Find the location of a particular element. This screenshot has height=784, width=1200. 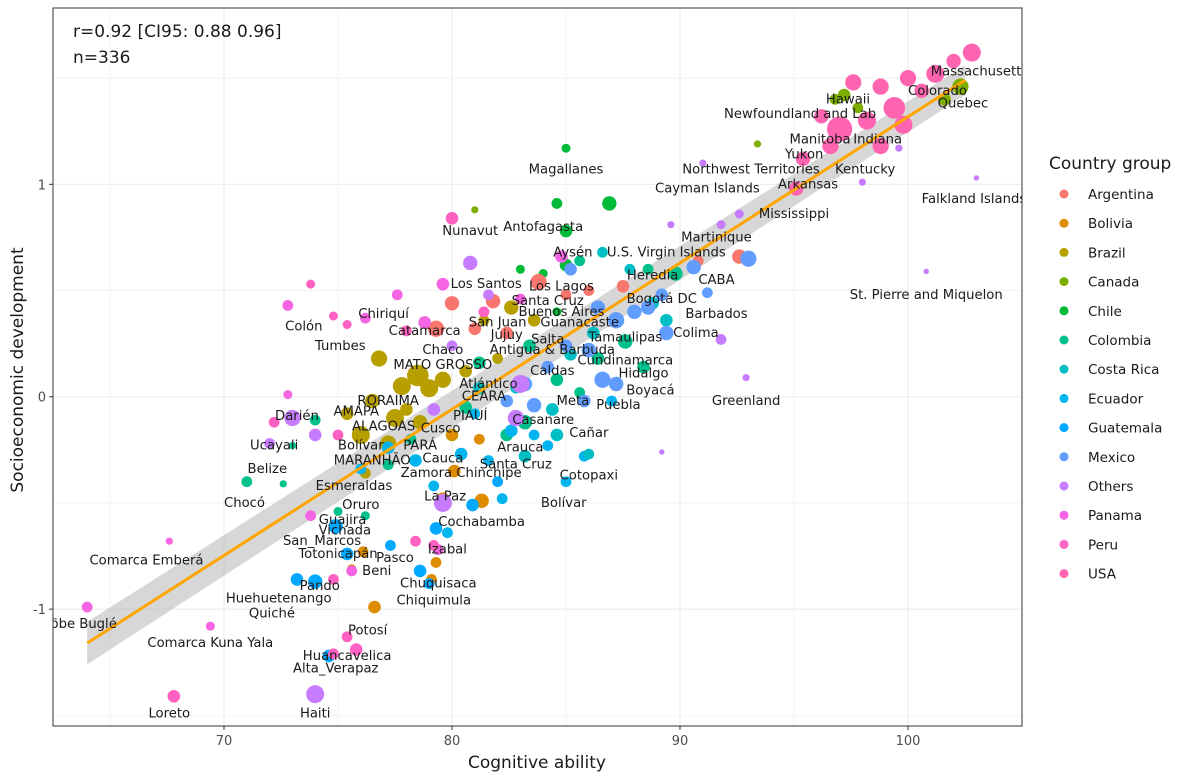

point-label: Massachusetts is located at coordinates (980, 72).